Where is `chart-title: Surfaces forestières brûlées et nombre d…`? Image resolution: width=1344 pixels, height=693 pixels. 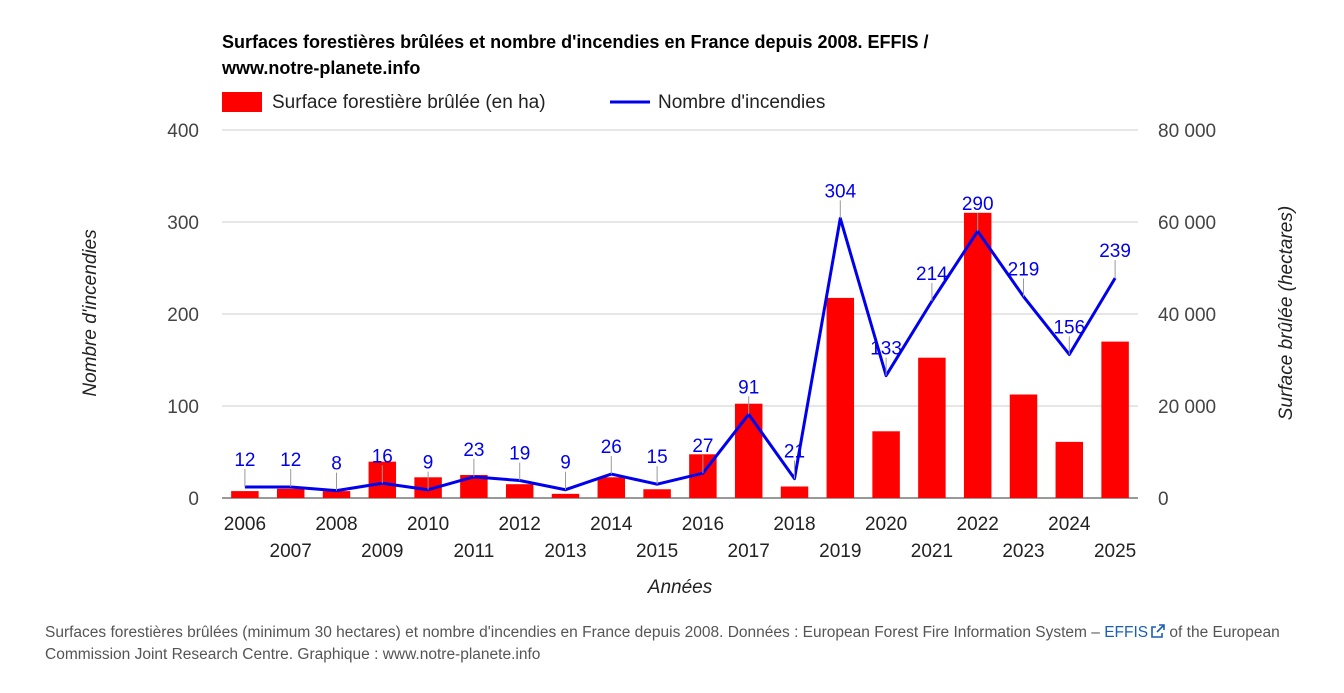
chart-title: Surfaces forestières brûlées et nombre d… is located at coordinates (575, 42).